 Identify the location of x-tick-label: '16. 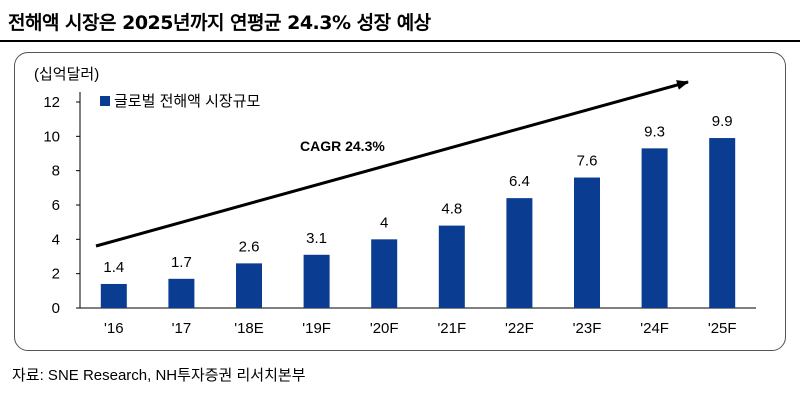
(114, 328).